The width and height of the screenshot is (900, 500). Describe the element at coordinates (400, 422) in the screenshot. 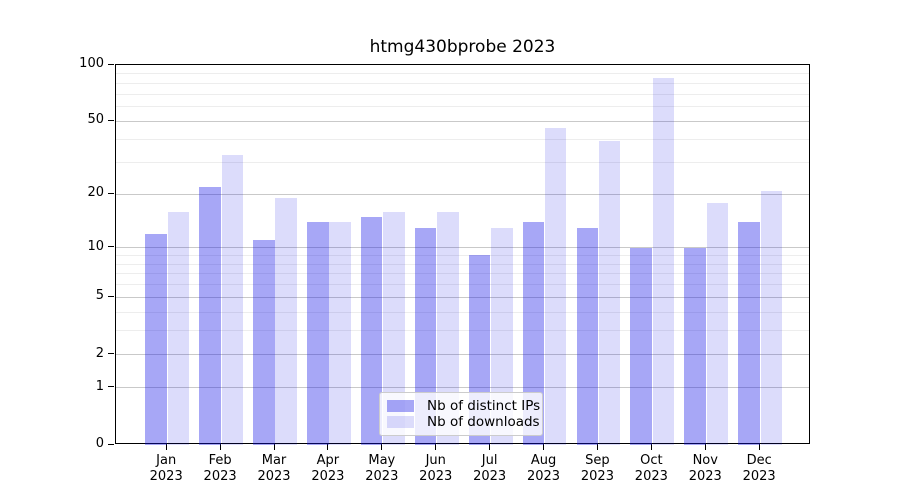

I see `legend-swatch-downloads` at that location.